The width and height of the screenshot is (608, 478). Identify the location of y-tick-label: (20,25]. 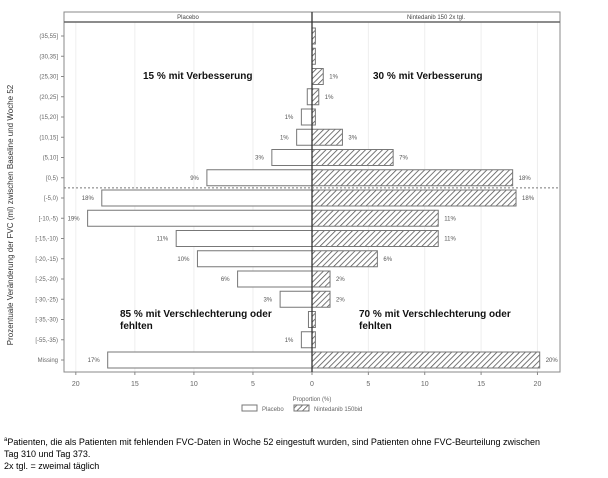
(48, 98).